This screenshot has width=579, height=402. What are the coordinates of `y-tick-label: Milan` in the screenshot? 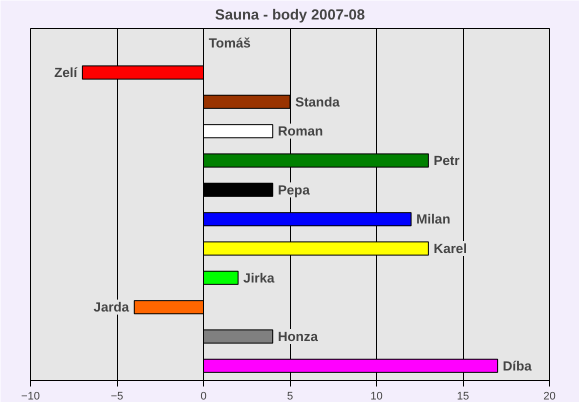 It's located at (433, 219).